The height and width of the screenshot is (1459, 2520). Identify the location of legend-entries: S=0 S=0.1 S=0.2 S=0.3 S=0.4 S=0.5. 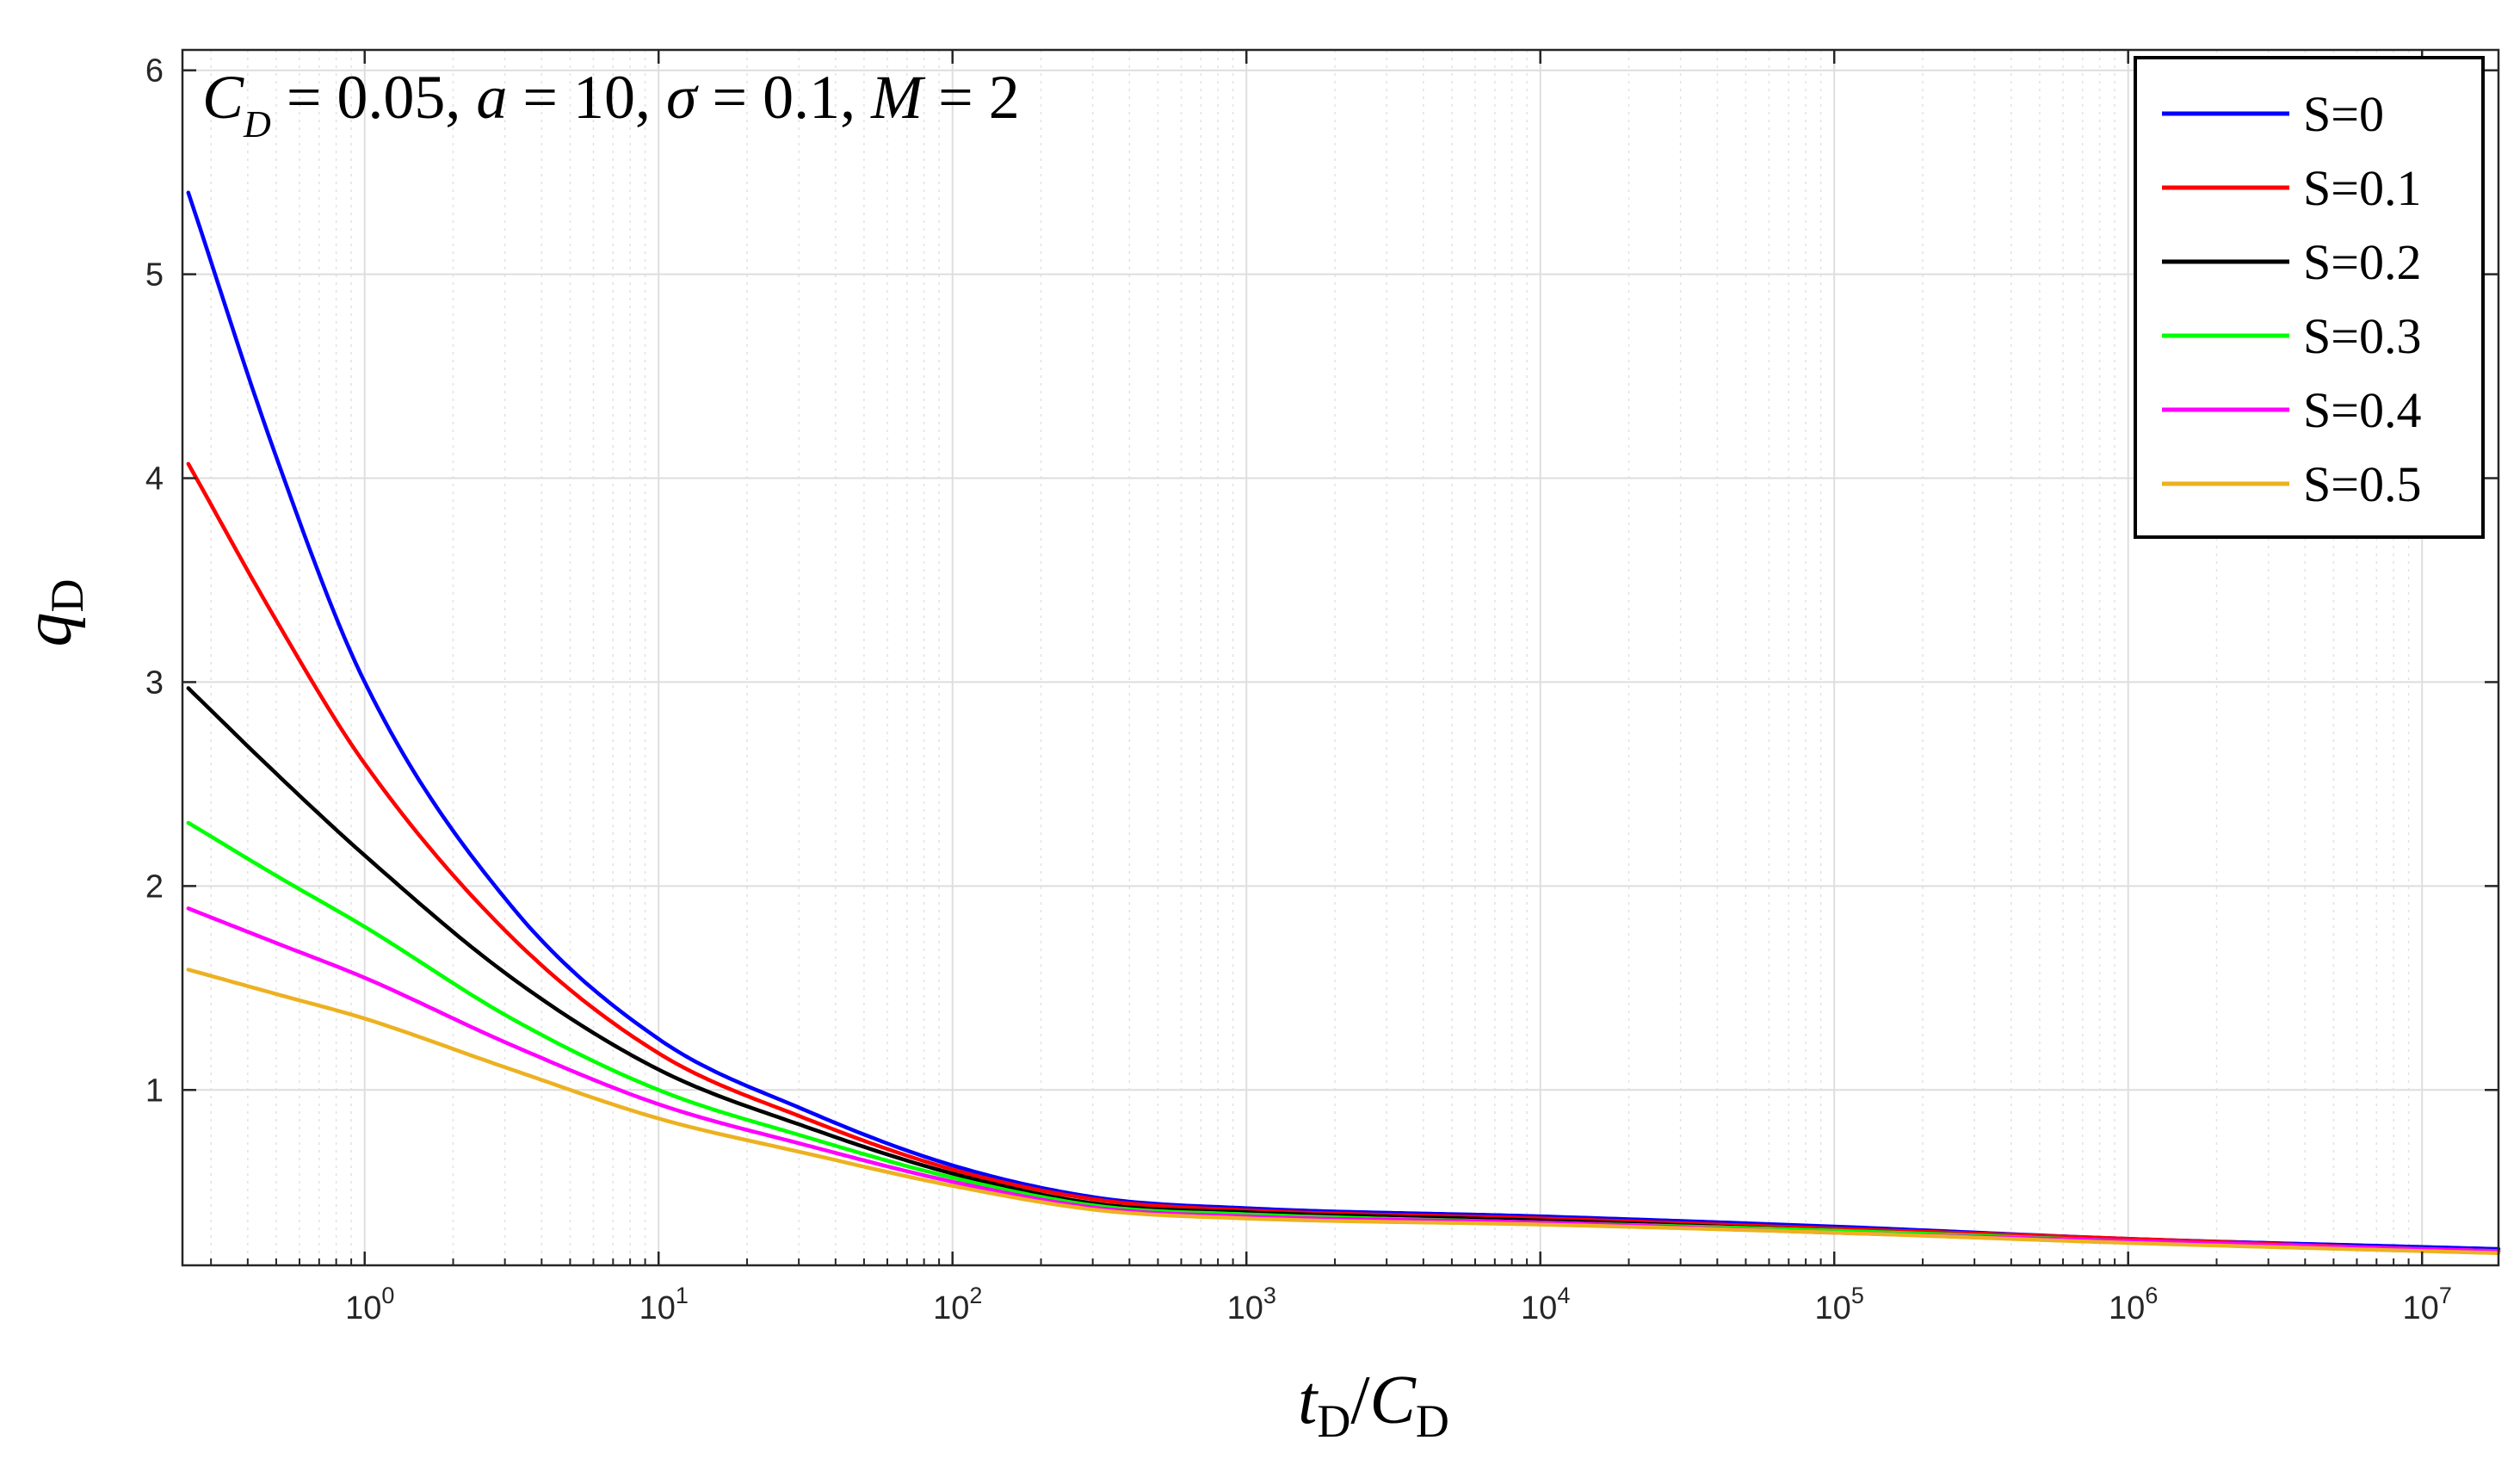
(2291, 299).